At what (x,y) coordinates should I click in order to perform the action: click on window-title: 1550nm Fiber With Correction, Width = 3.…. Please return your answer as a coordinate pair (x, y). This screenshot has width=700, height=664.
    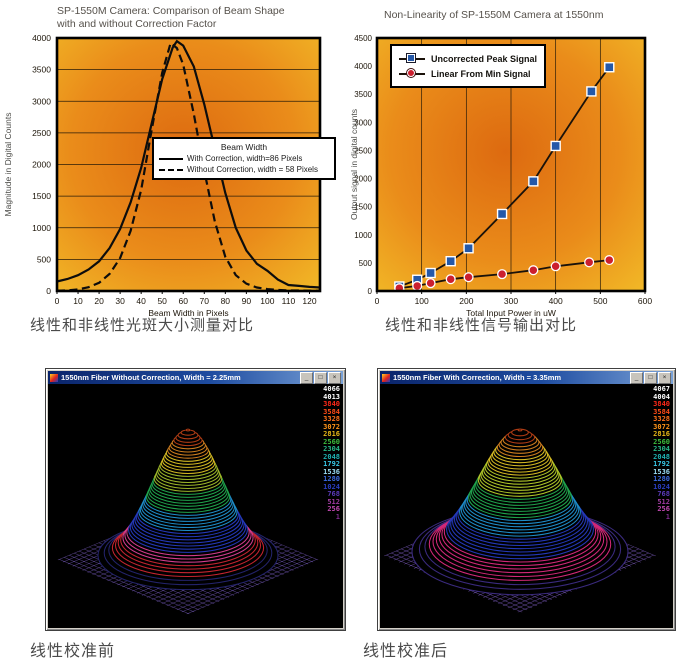
    Looking at the image, I should click on (477, 377).